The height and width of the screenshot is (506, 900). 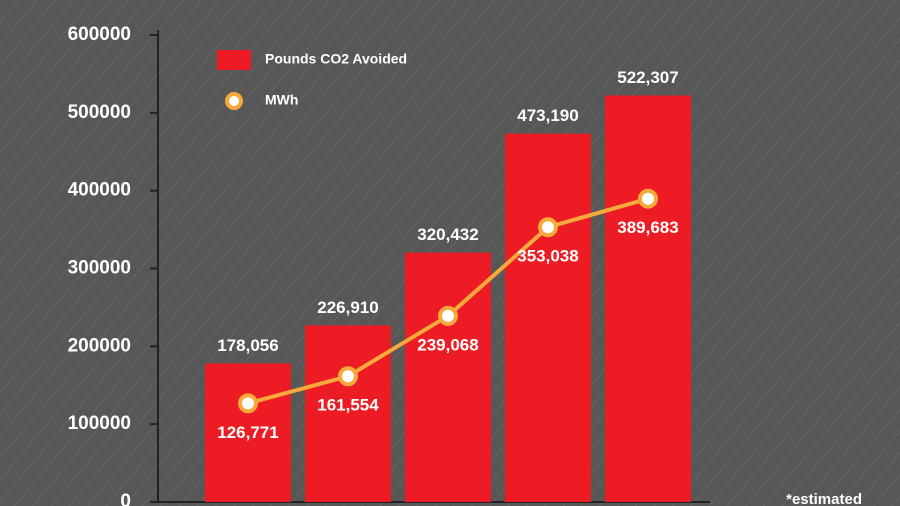 What do you see at coordinates (99, 345) in the screenshot?
I see `y-tick-label: 200000` at bounding box center [99, 345].